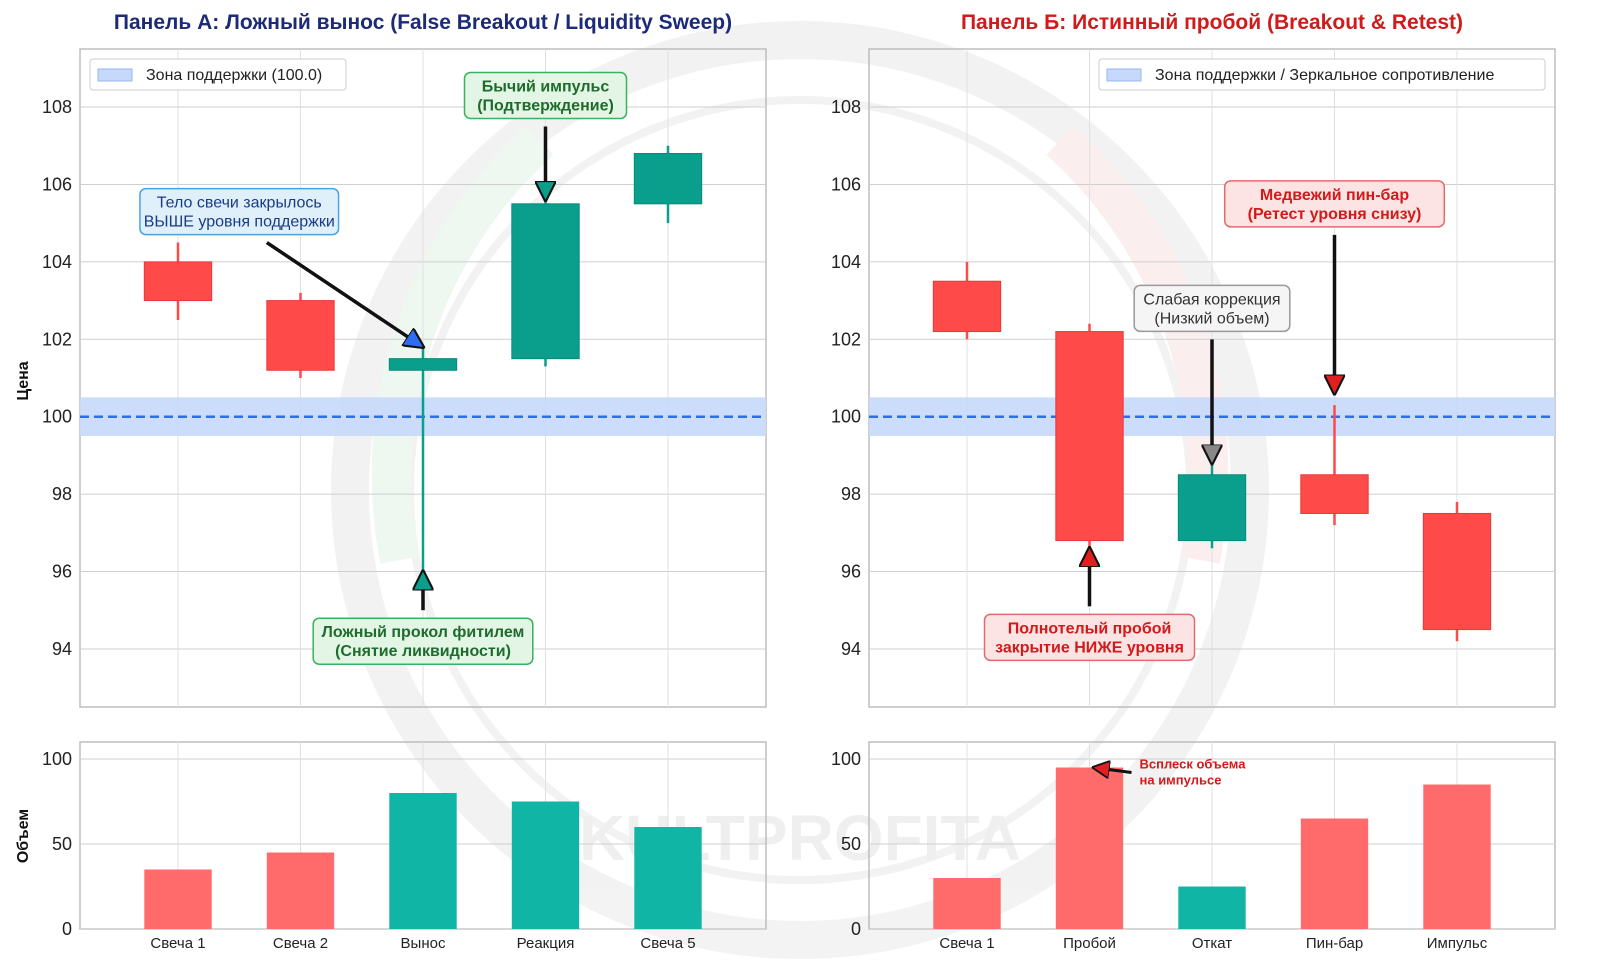 The height and width of the screenshot is (976, 1600). Describe the element at coordinates (239, 203) in the screenshot. I see `annotation-text: Тело свечи закрылось` at that location.